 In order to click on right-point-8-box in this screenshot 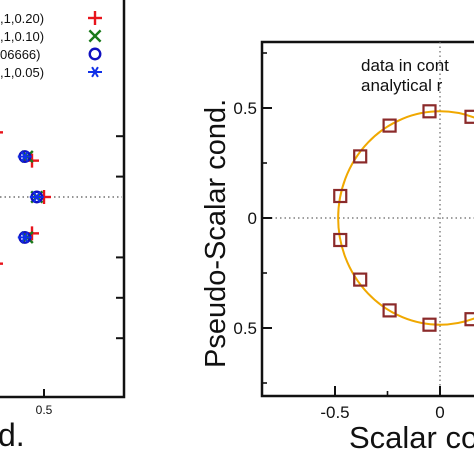, I will do `click(469, 116)`.